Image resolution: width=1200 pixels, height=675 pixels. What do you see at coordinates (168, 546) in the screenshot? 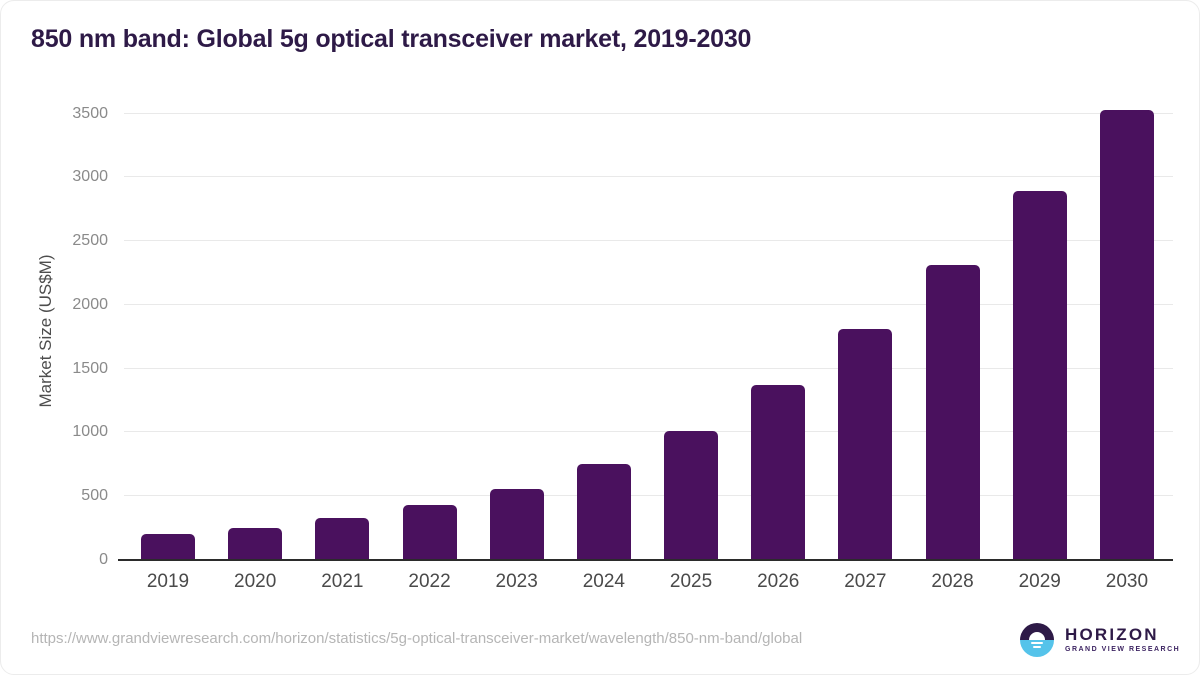
I see `bar-2019` at bounding box center [168, 546].